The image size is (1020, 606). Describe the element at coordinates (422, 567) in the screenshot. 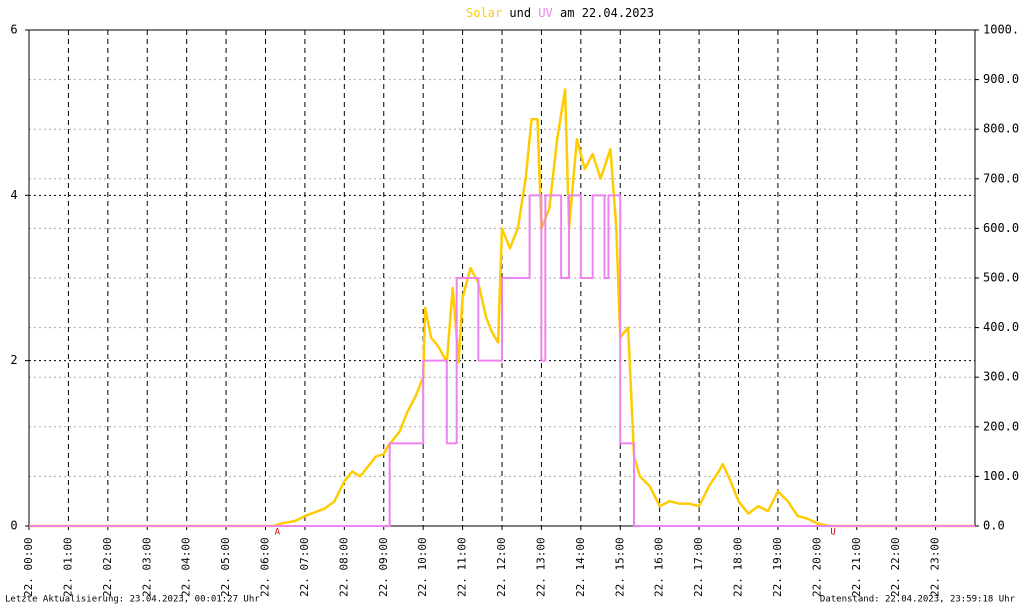

I see `x-tick-label: 22. 10:00` at that location.